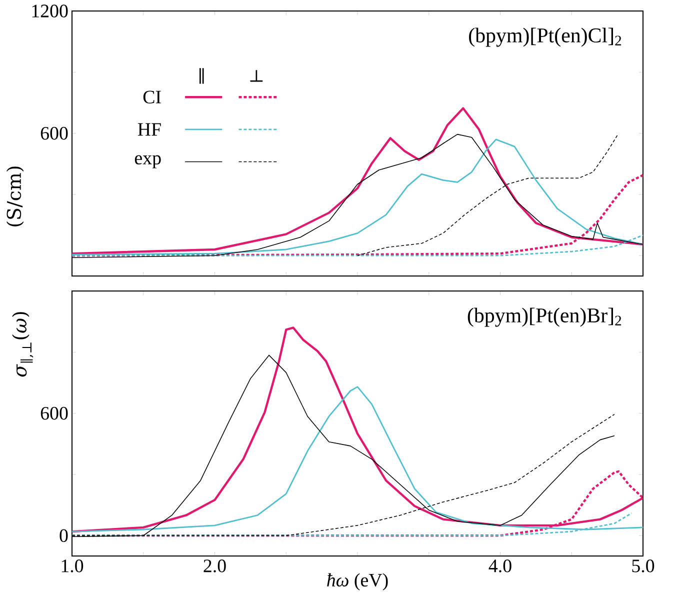  What do you see at coordinates (147, 161) in the screenshot?
I see `legend-label: exp` at bounding box center [147, 161].